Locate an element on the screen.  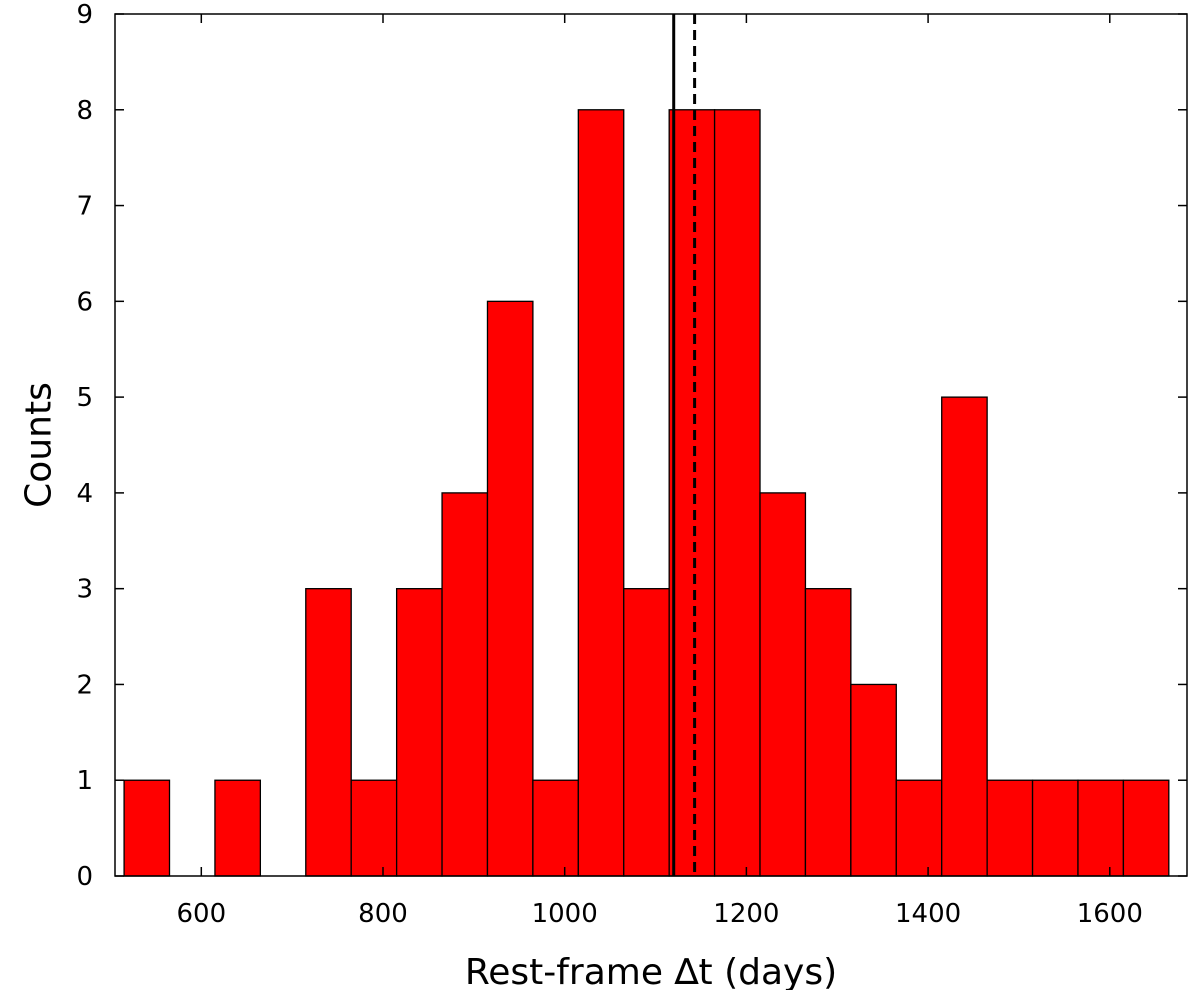
y-tick-label: 7 is located at coordinates (84, 207).